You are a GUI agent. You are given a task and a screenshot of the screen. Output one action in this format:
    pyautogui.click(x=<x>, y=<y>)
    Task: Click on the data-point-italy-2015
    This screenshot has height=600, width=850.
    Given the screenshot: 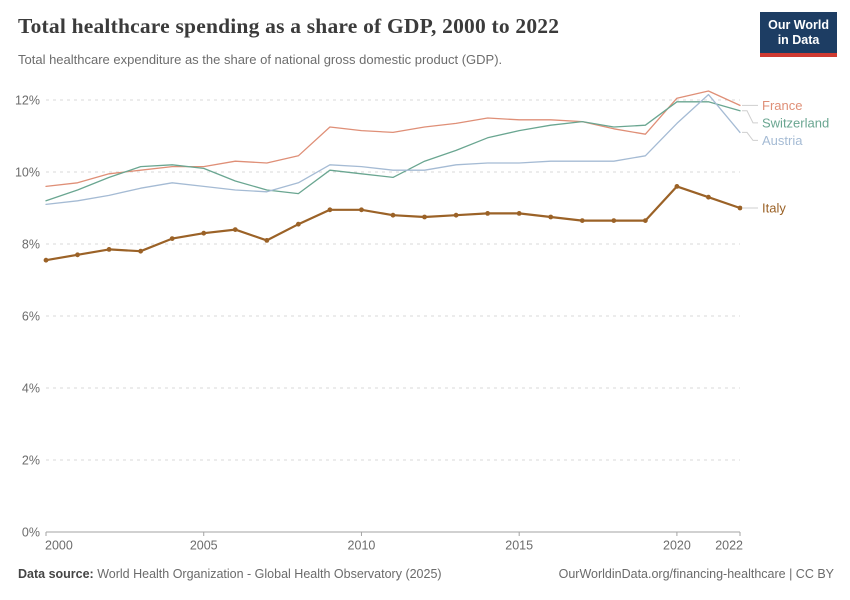 What is the action you would take?
    pyautogui.click(x=519, y=213)
    